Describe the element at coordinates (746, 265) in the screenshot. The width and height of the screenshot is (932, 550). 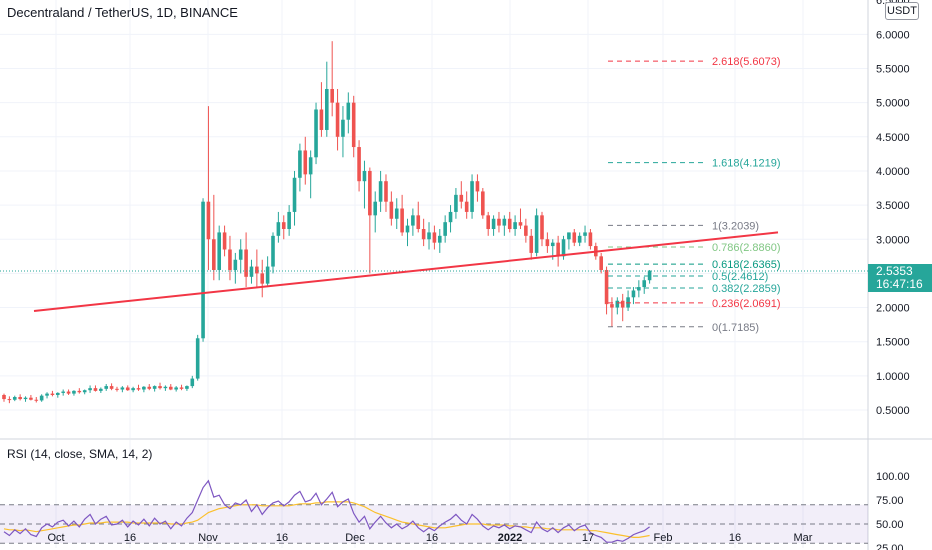
I see `fib-level-label: 0.618(2.6365)` at that location.